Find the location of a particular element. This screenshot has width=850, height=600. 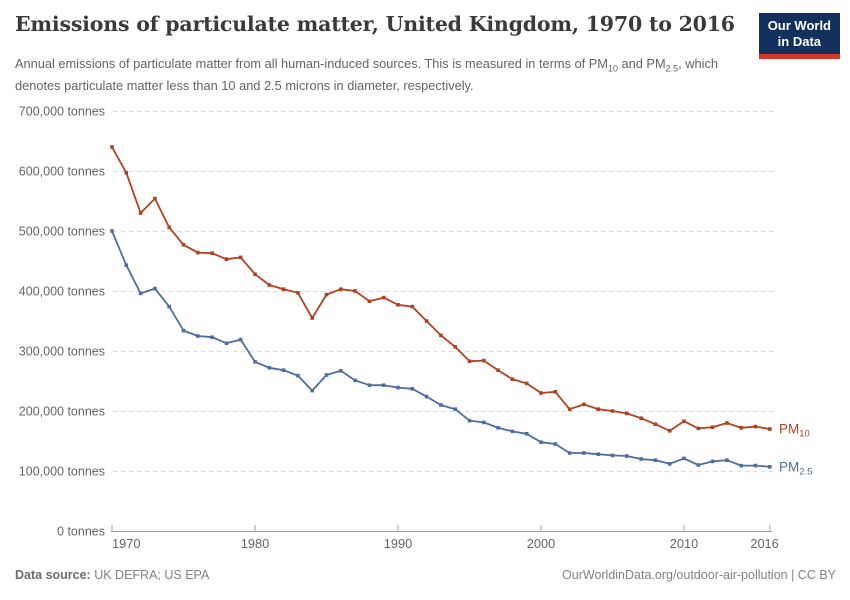

x-tick-label: 2000 is located at coordinates (541, 543).